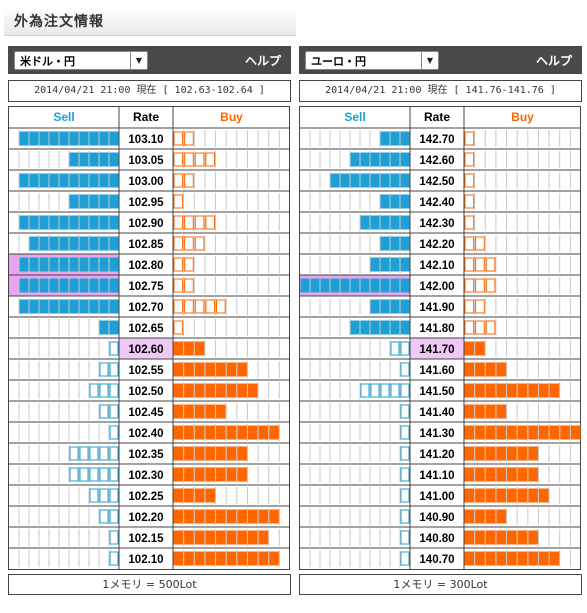 This screenshot has width=587, height=613. I want to click on order-row: 141.20, so click(440, 452).